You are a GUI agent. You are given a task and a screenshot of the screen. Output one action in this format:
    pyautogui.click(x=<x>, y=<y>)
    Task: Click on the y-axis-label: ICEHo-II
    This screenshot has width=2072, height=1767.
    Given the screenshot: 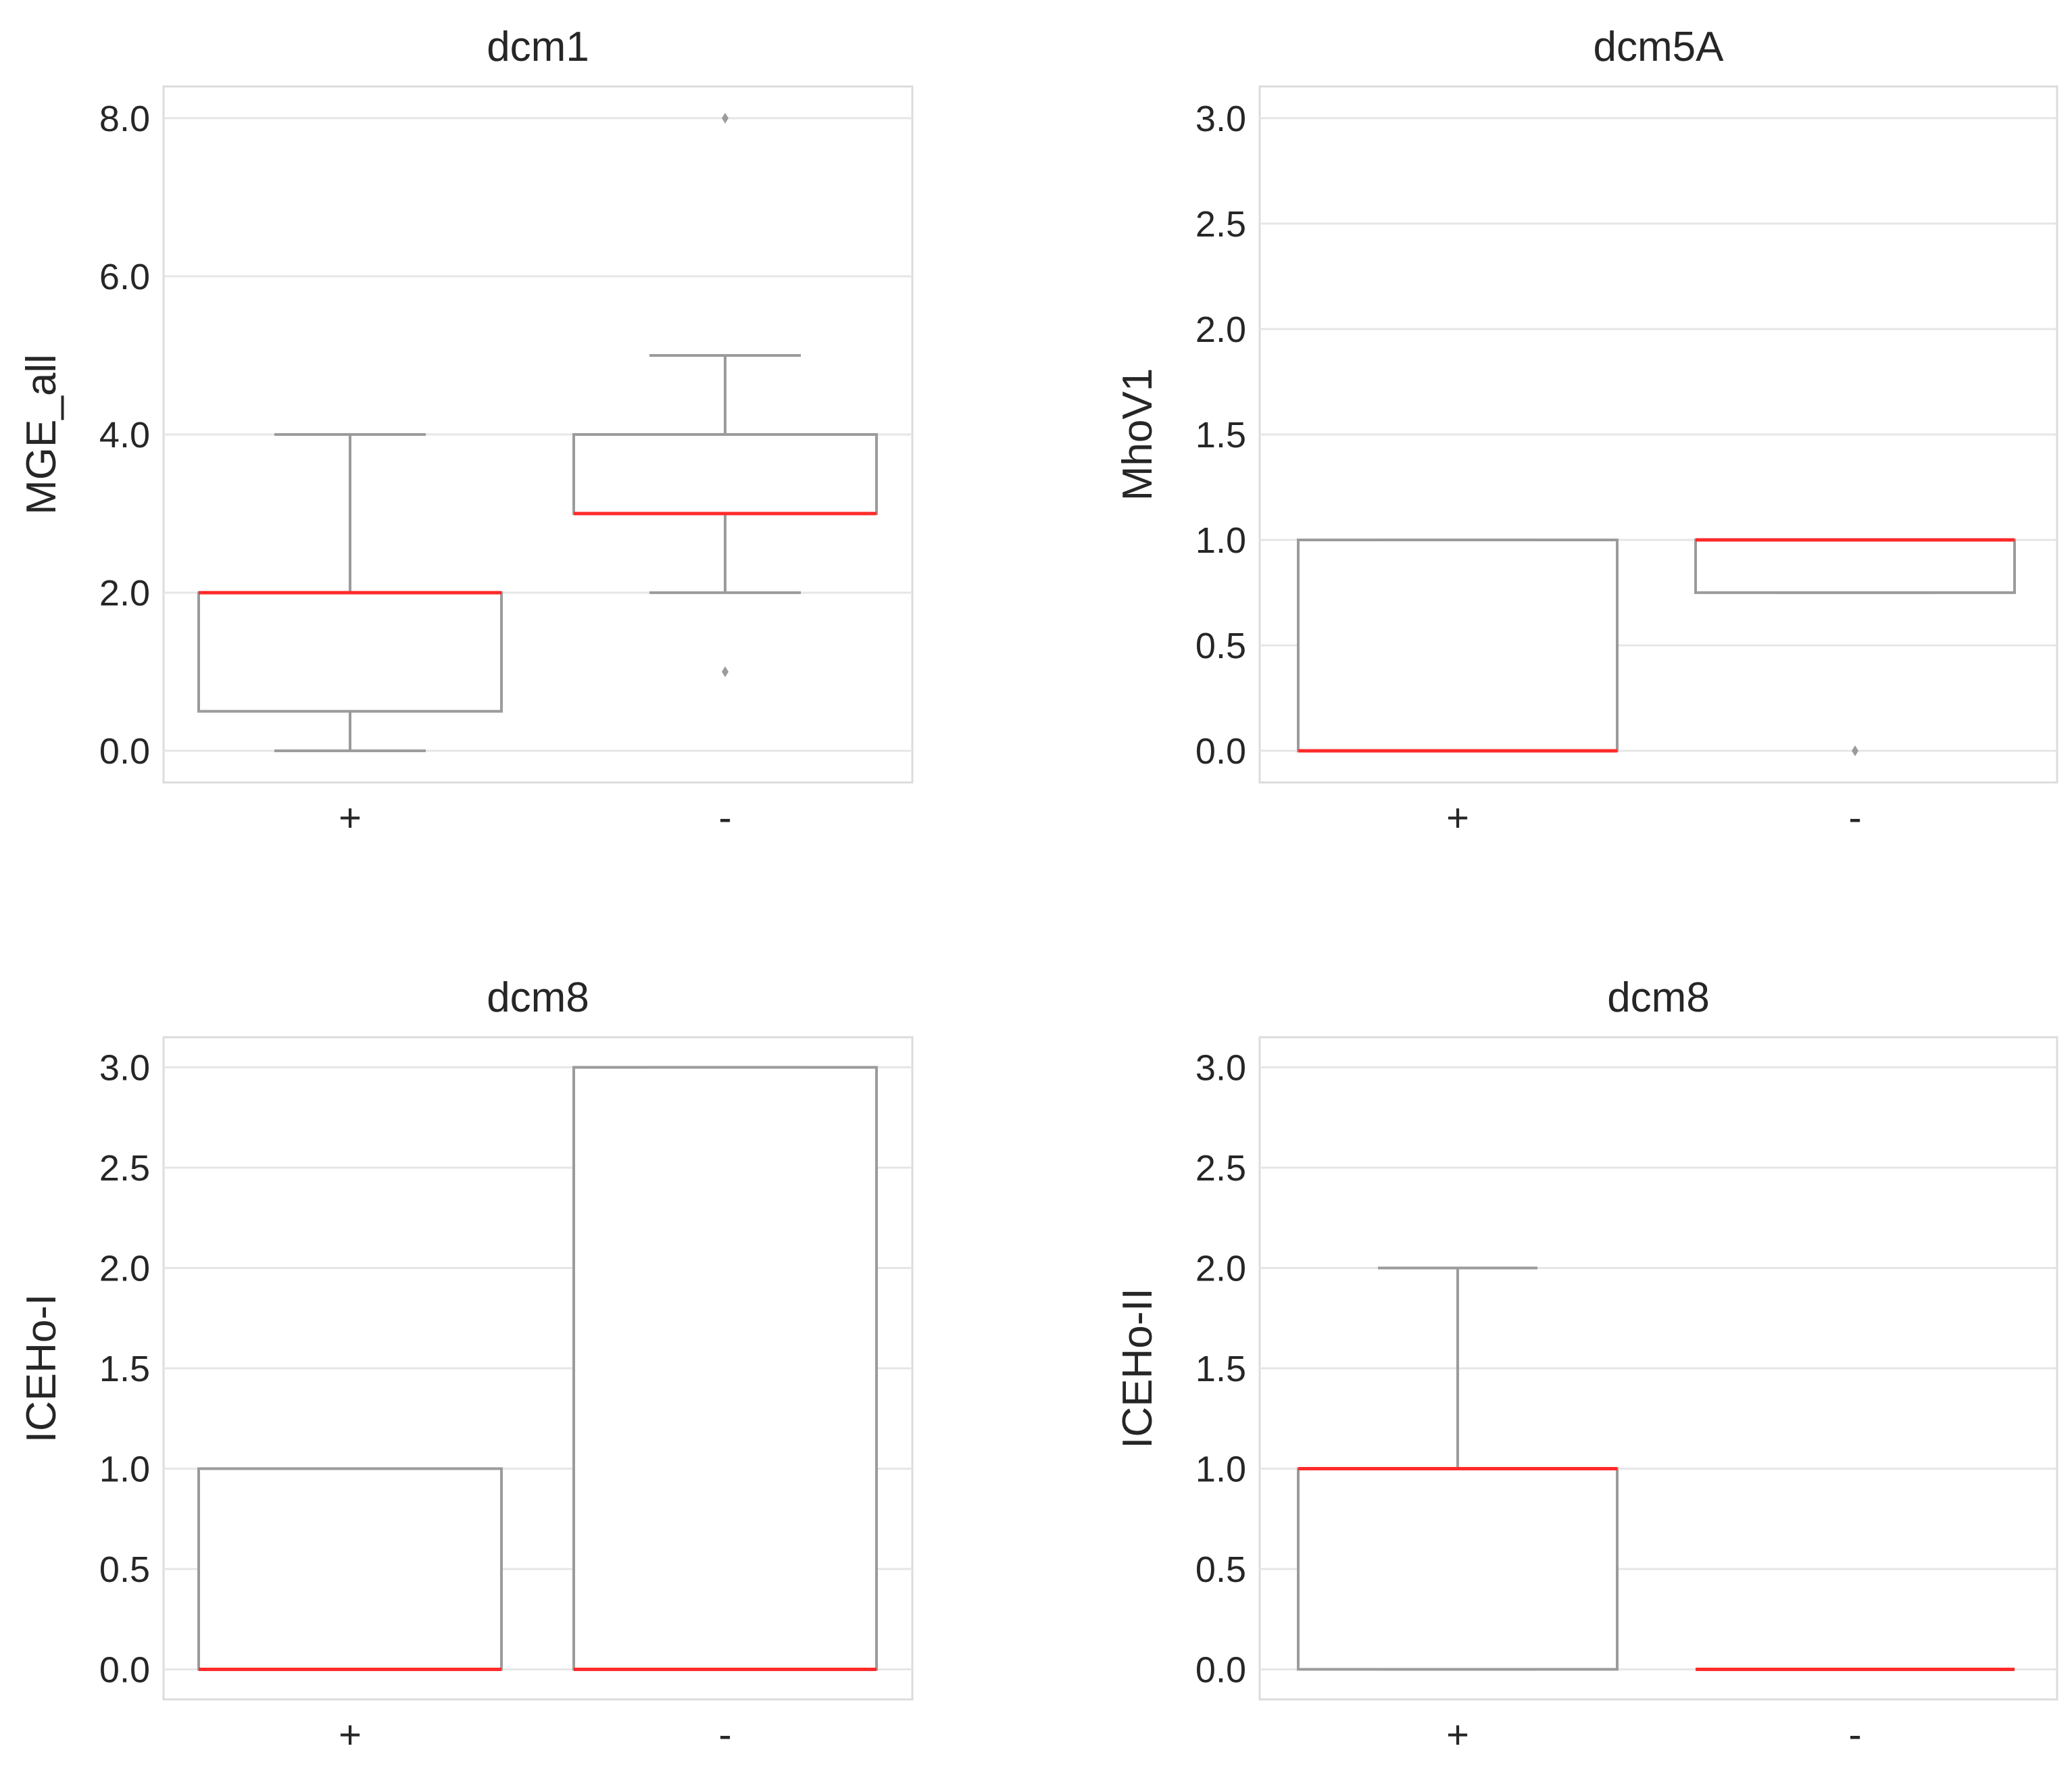 What is the action you would take?
    pyautogui.click(x=1137, y=1369)
    